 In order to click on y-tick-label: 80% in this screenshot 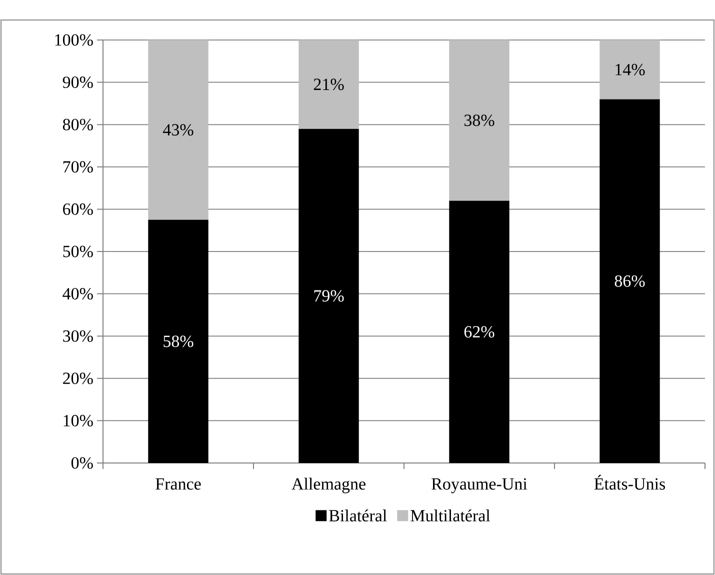, I will do `click(77, 124)`.